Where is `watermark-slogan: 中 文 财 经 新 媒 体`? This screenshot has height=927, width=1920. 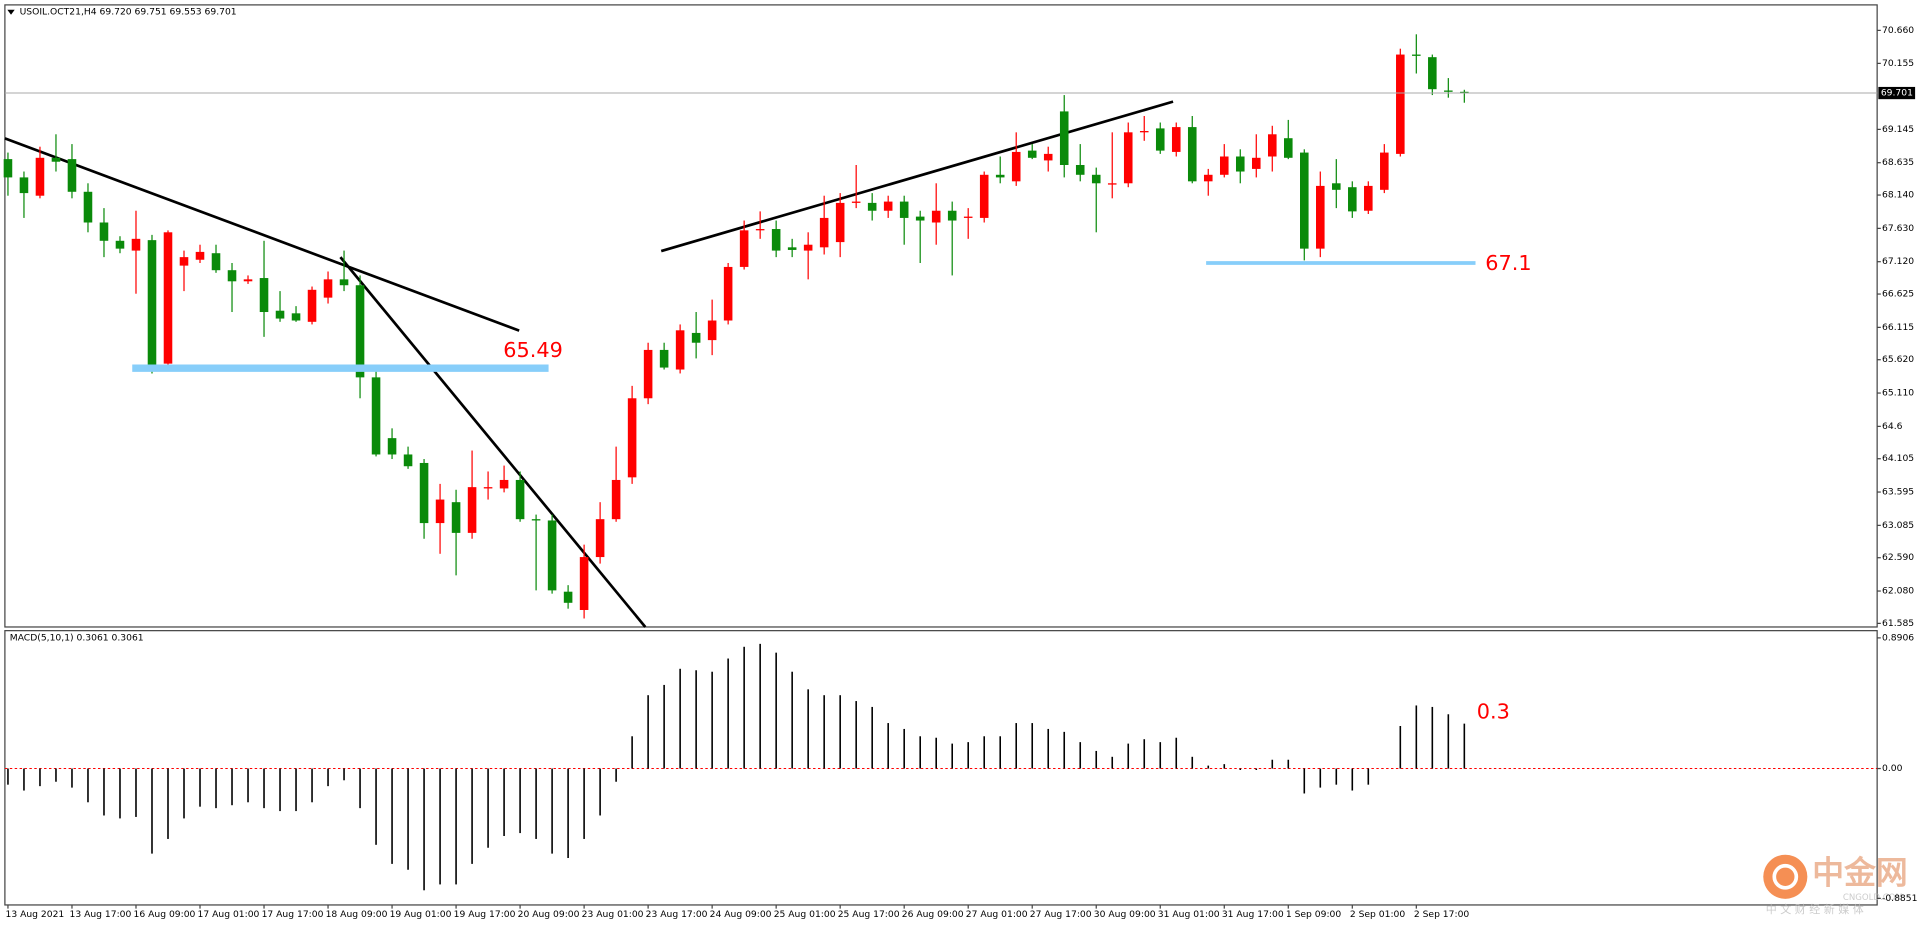 watermark-slogan: 中 文 财 经 新 媒 体 is located at coordinates (1815, 909).